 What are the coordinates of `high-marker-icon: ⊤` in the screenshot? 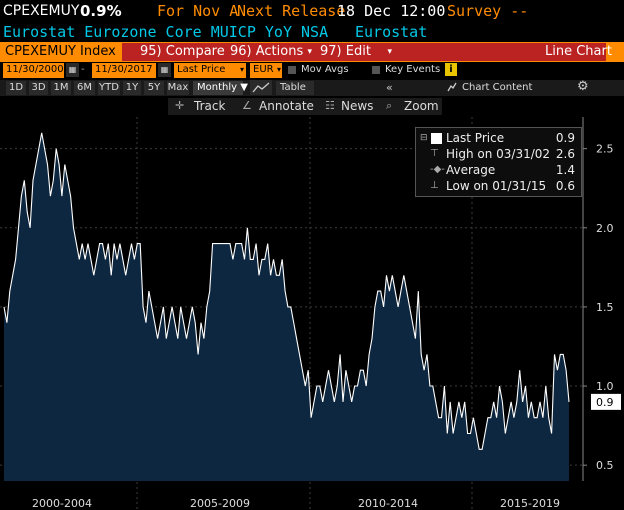 It's located at (434, 153).